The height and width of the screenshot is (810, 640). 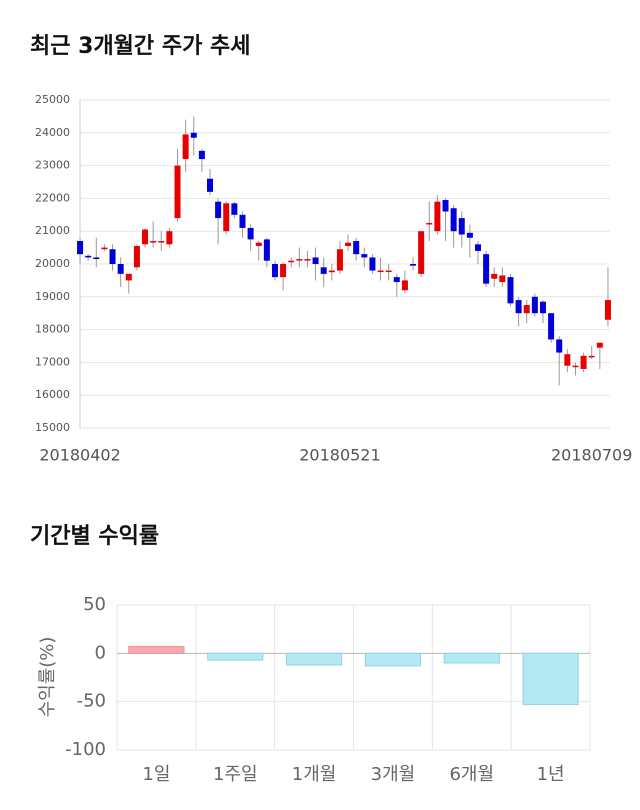 What do you see at coordinates (52, 197) in the screenshot?
I see `y-tick-label: 22000` at bounding box center [52, 197].